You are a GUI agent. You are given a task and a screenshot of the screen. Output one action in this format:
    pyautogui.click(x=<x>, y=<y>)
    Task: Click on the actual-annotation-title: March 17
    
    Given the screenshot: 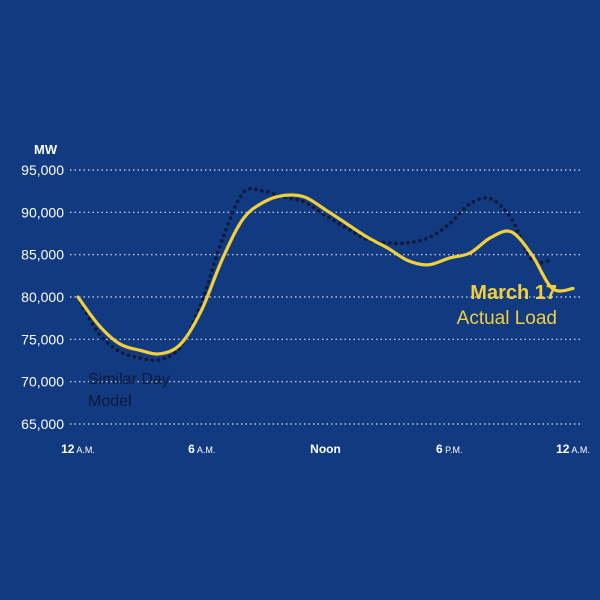 What is the action you would take?
    pyautogui.click(x=513, y=293)
    